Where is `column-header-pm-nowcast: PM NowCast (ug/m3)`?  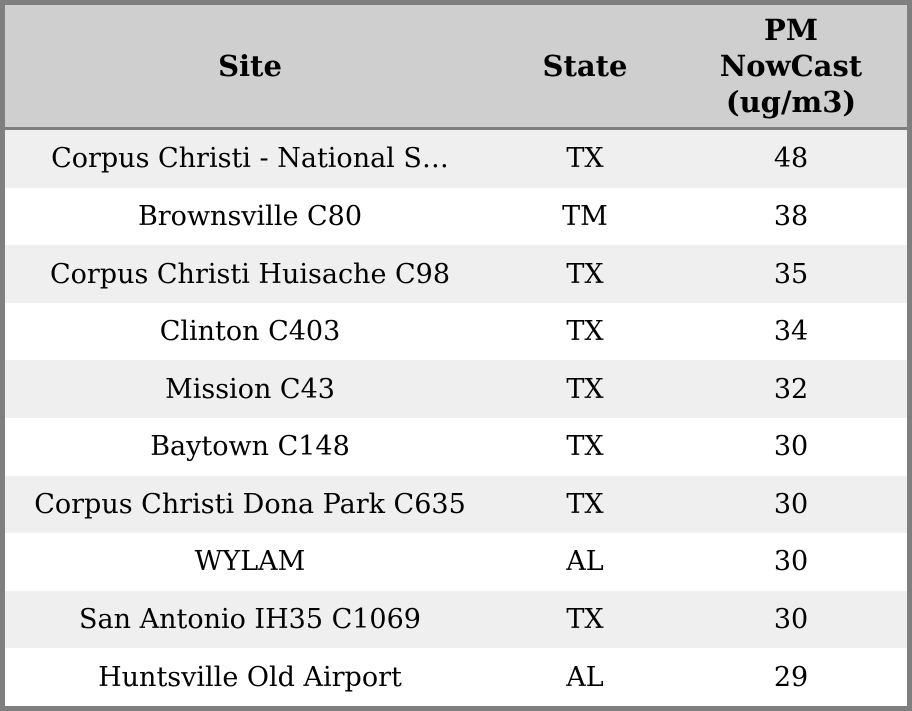
column-header-pm-nowcast: PM NowCast (ug/m3) is located at coordinates (791, 67).